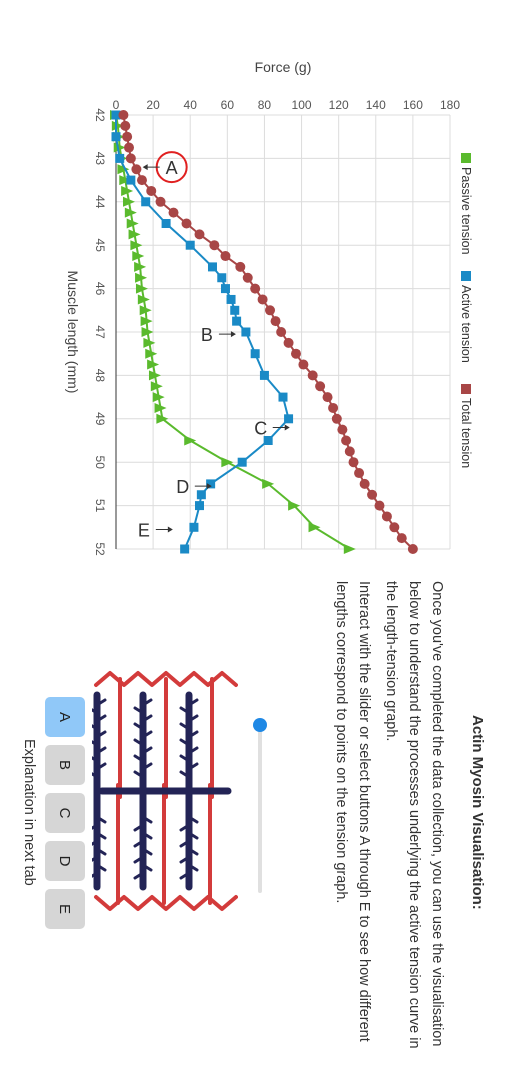 Image resolution: width=508 pixels, height=1082 pixels. What do you see at coordinates (260, 428) in the screenshot?
I see `annotation-label: C` at bounding box center [260, 428].